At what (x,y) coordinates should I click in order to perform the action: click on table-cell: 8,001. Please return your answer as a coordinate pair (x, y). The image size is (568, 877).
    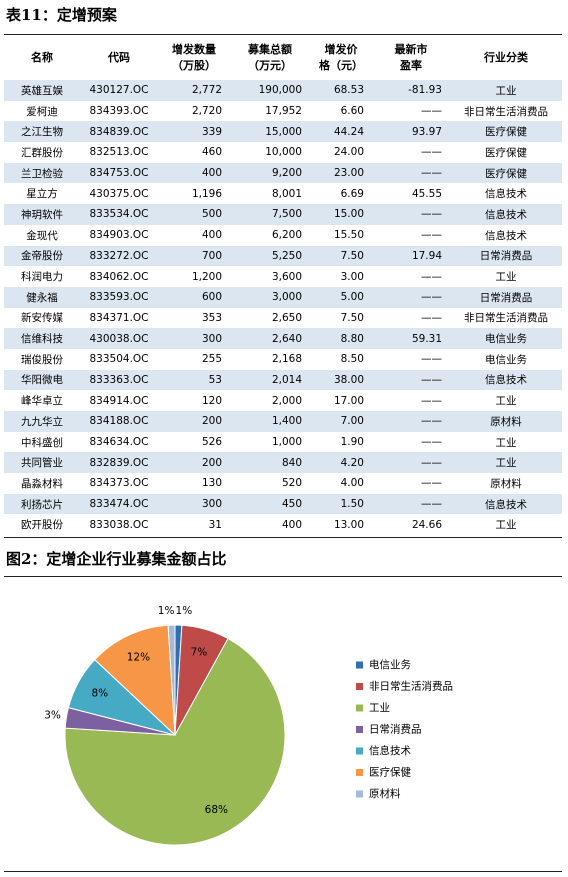
    Looking at the image, I should click on (286, 193).